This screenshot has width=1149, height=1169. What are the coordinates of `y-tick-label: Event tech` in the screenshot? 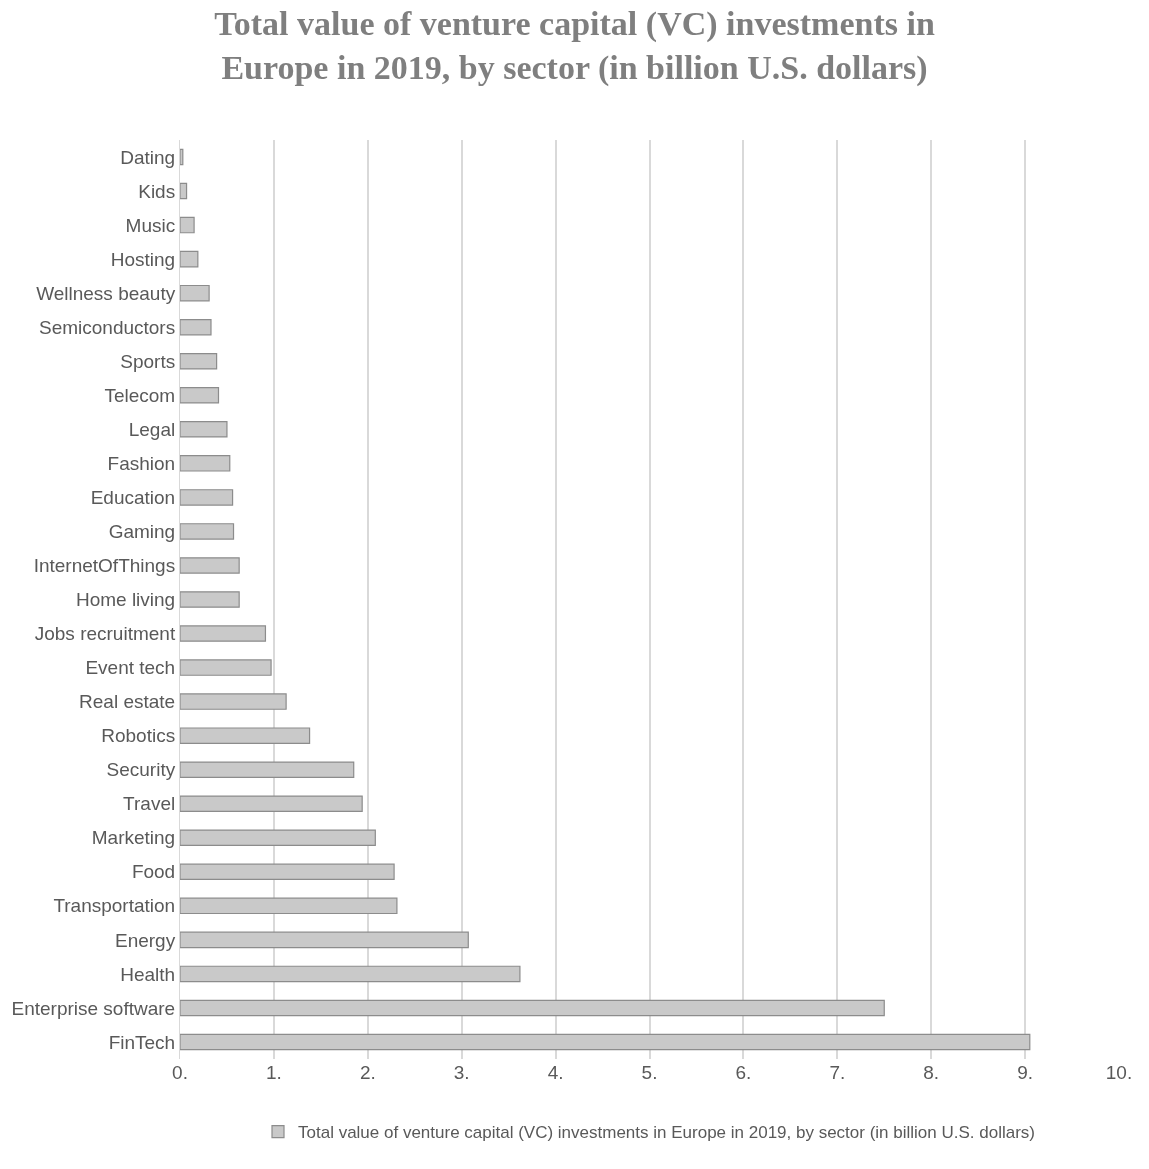 It's located at (130, 668).